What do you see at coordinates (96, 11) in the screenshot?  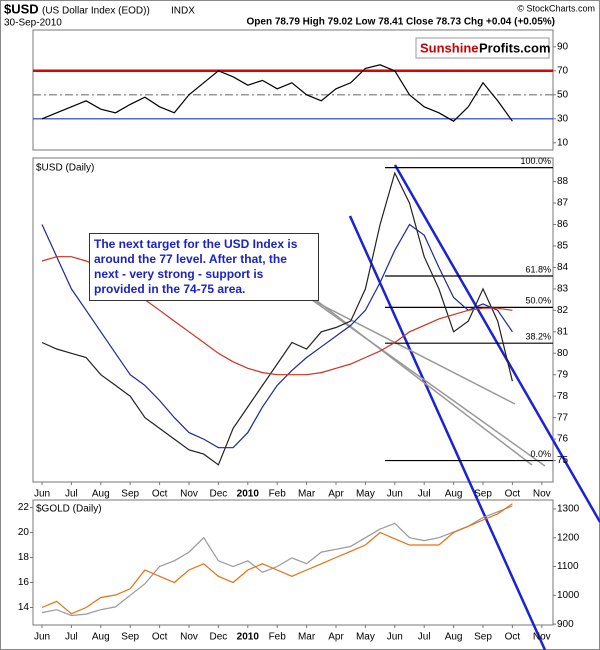 I see `symbol-name: (US Dollar Index (EOD))` at bounding box center [96, 11].